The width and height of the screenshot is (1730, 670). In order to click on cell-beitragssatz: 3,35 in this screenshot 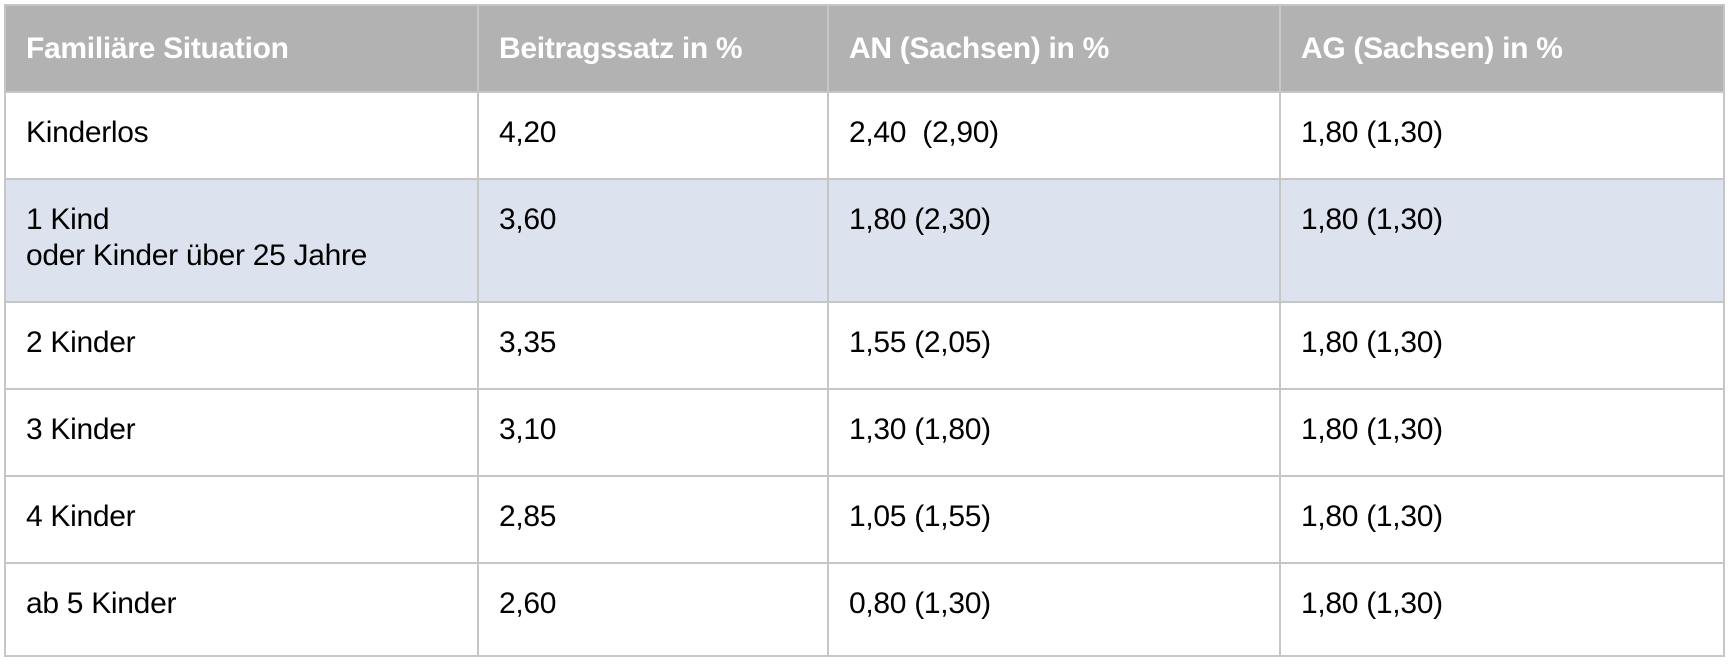, I will do `click(653, 345)`.